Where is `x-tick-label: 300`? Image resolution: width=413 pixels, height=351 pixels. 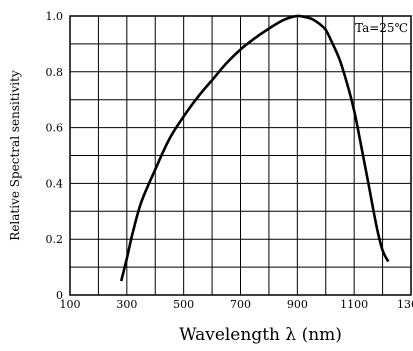
x-tick-label: 300 is located at coordinates (126, 304).